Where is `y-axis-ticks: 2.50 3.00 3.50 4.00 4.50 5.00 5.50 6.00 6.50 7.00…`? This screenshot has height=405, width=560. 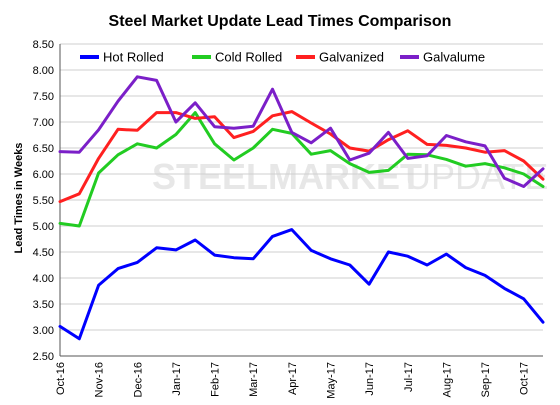
y-axis-ticks: 2.50 3.00 3.50 4.00 4.50 5.00 5.50 6.00 6.50 7.00… is located at coordinates (43, 201).